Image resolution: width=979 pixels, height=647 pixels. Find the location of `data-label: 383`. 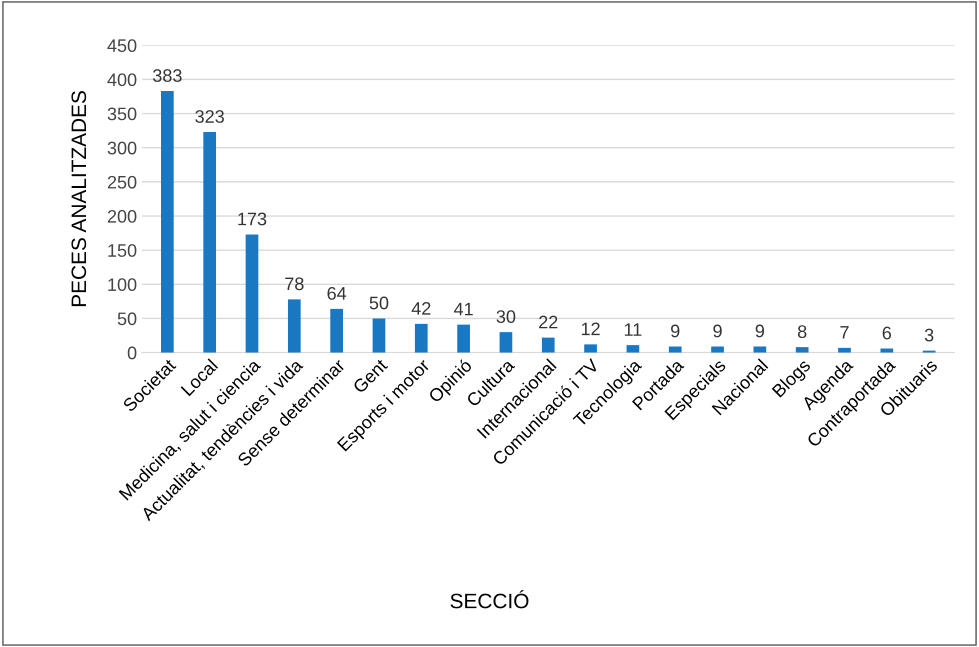

data-label: 383 is located at coordinates (167, 75).